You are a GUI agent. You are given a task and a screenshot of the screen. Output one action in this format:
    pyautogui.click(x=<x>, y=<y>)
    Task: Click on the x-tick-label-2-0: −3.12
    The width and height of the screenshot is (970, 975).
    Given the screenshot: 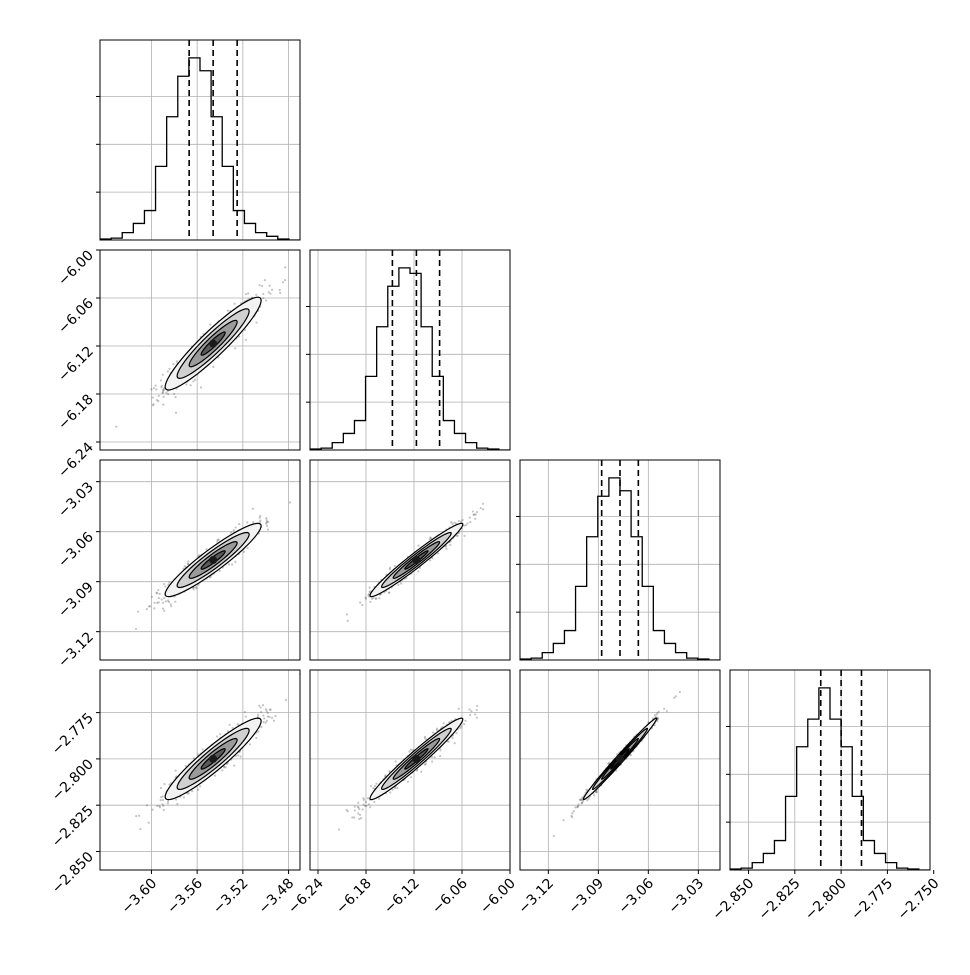 What is the action you would take?
    pyautogui.click(x=537, y=897)
    